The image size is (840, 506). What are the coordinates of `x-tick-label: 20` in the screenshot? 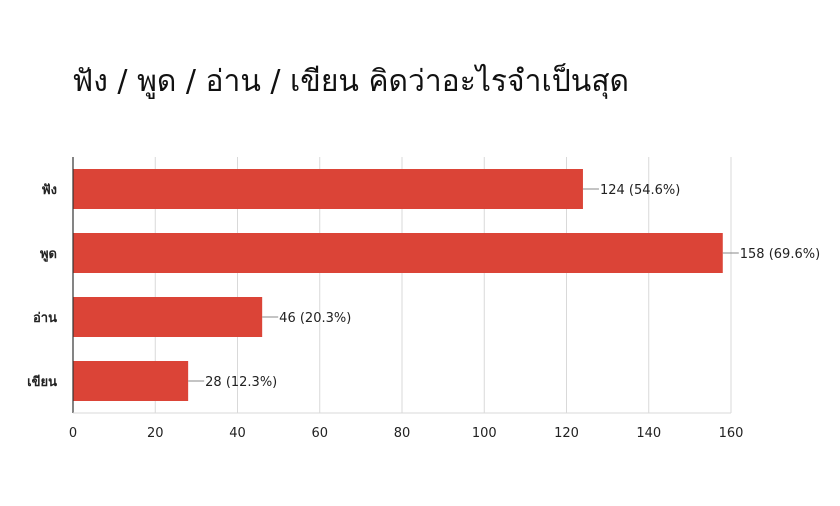 It's located at (155, 433).